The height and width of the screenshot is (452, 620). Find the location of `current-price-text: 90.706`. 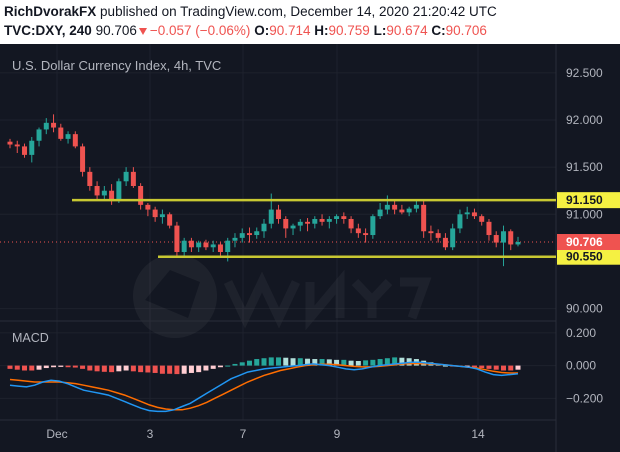

current-price-text: 90.706 is located at coordinates (584, 242).